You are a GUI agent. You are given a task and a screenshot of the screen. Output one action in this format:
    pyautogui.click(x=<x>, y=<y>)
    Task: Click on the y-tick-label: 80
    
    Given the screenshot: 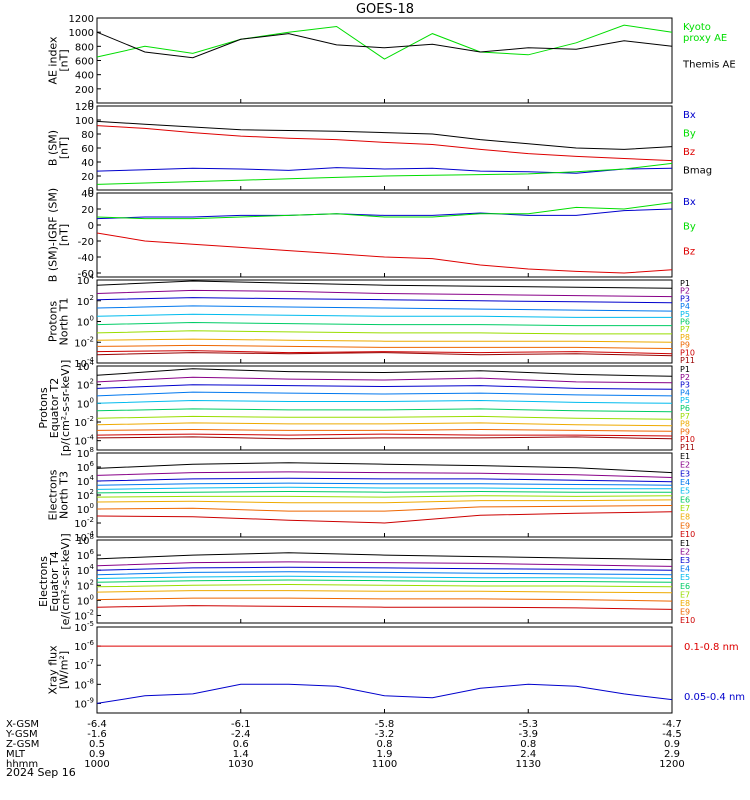 What is the action you would take?
    pyautogui.click(x=87, y=135)
    